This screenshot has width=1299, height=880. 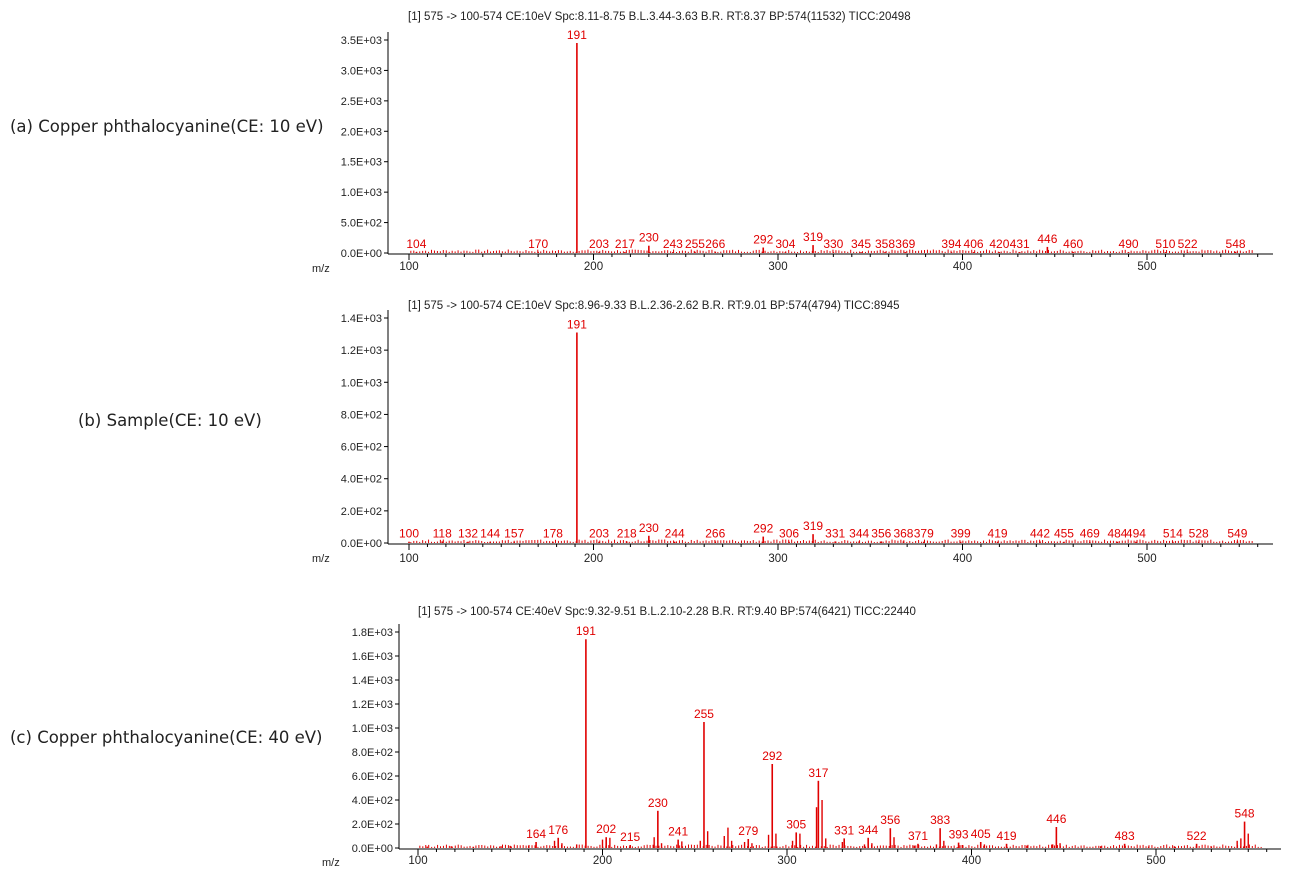 I want to click on x-tick-label: 200, so click(x=593, y=267).